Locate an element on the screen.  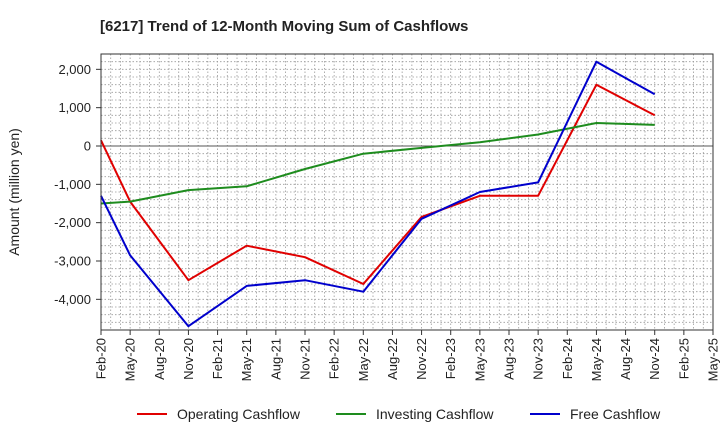
x-tick-label: Aug-22 is located at coordinates (392, 359).